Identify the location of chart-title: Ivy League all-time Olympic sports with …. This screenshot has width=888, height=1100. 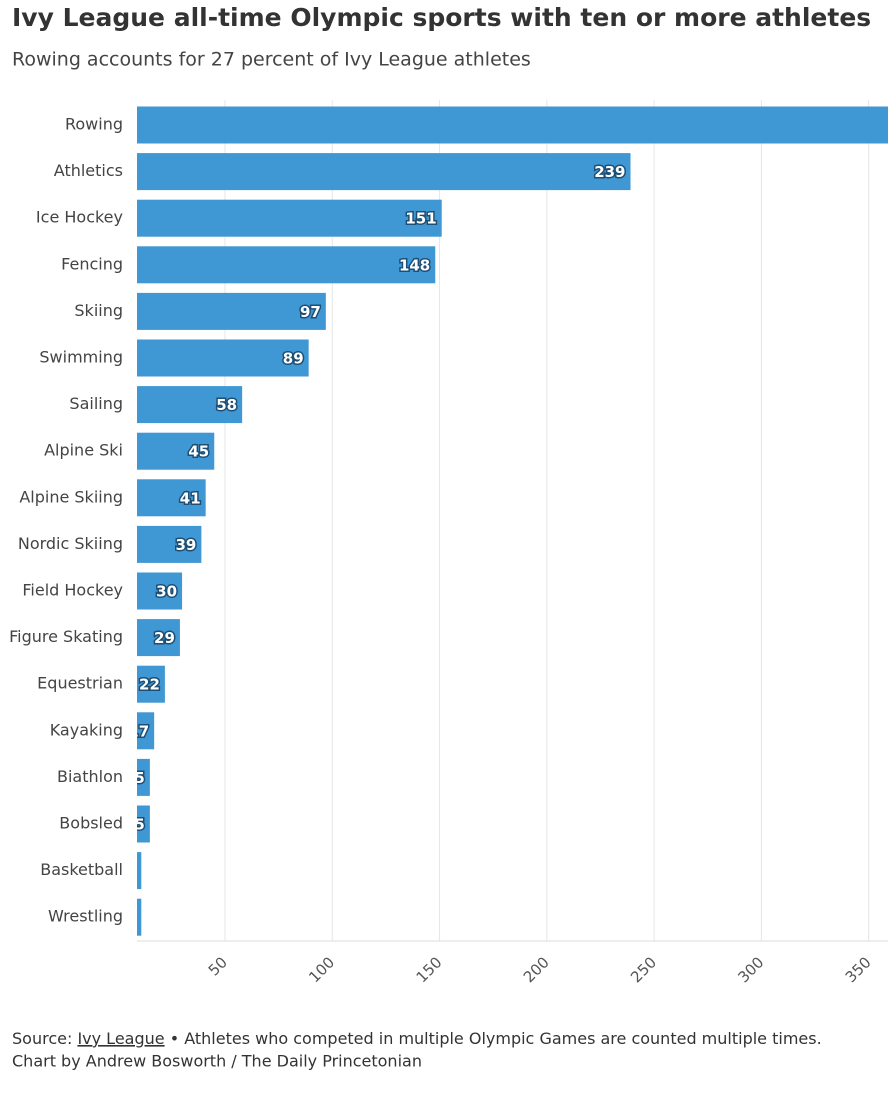
(441, 17).